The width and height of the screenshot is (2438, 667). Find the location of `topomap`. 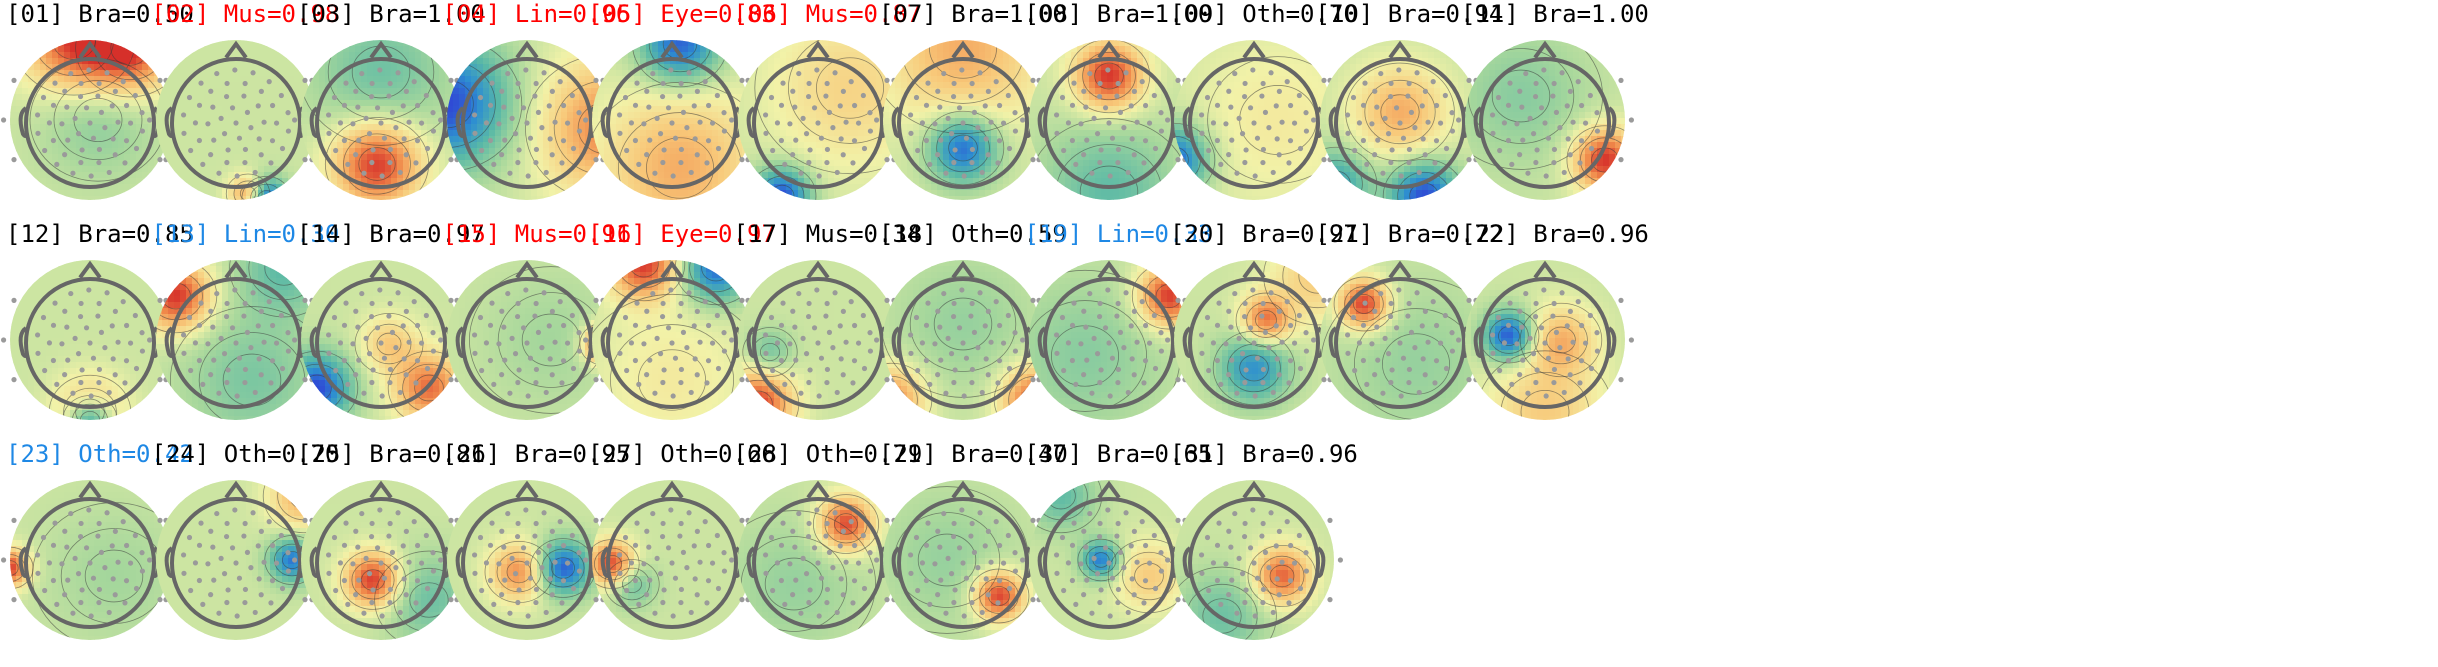

topomap is located at coordinates (381, 560).